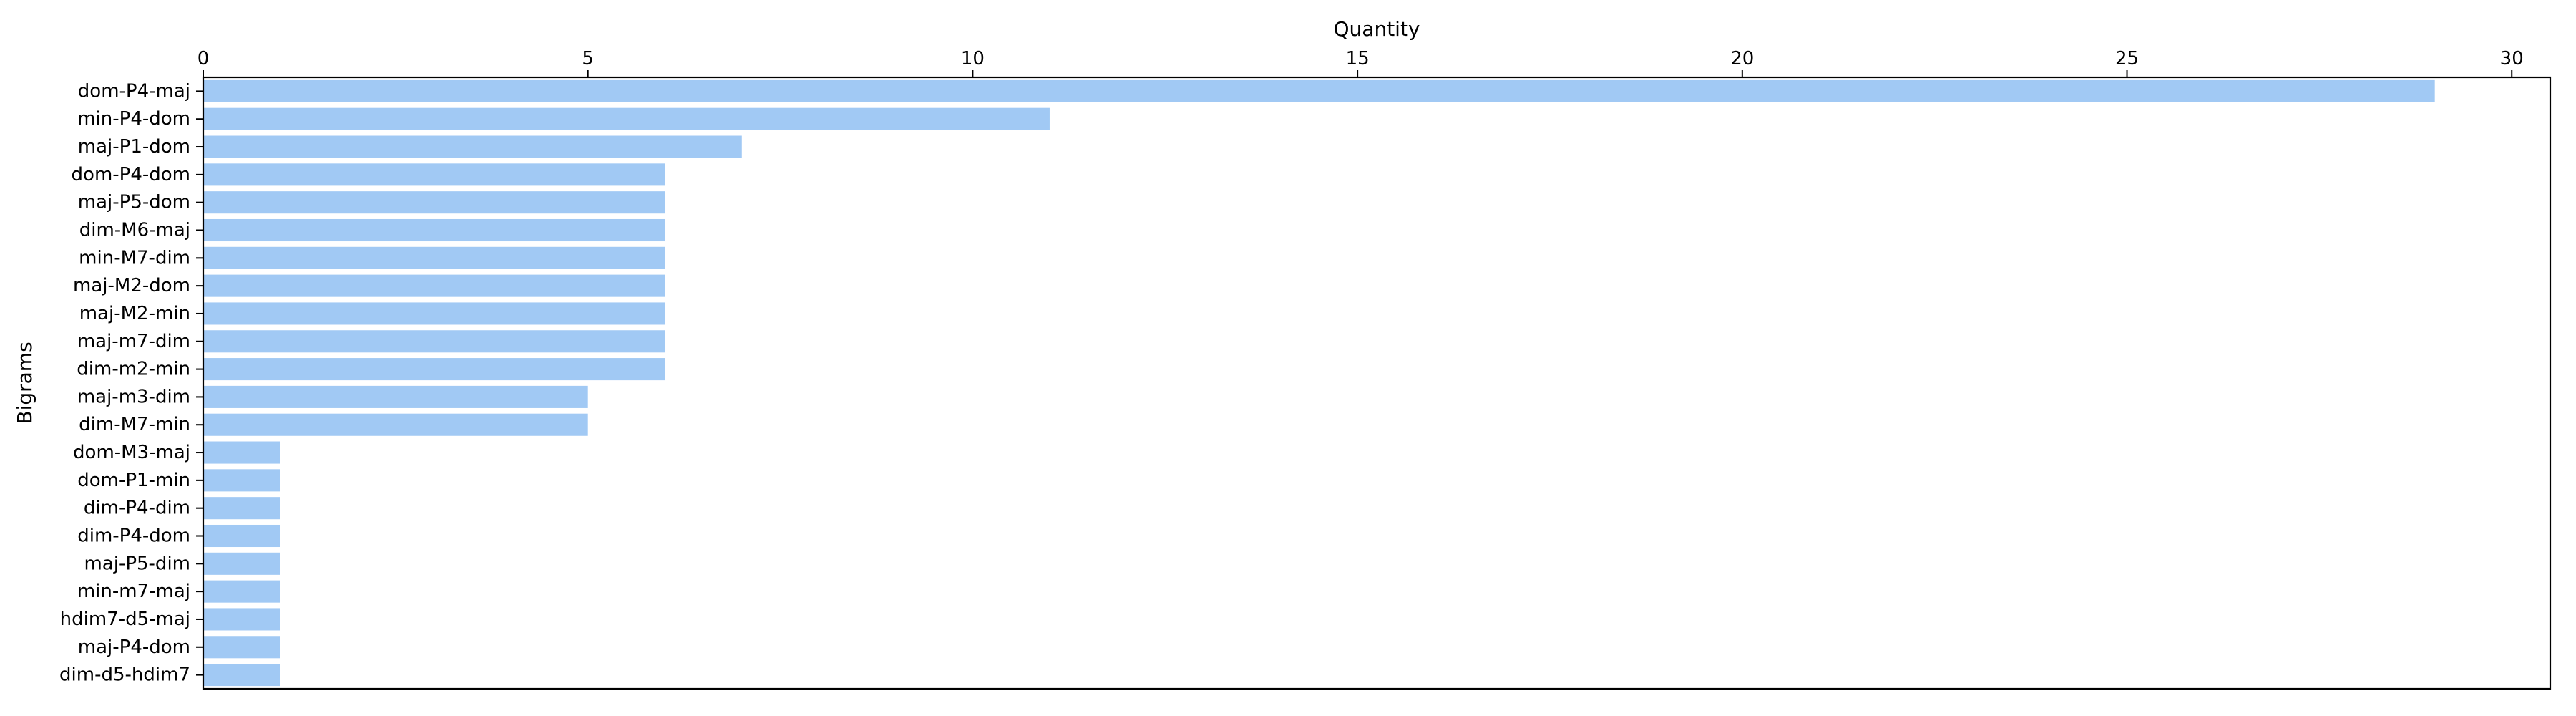 The image size is (2576, 716). Describe the element at coordinates (203, 58) in the screenshot. I see `x-tick-label: 0` at that location.